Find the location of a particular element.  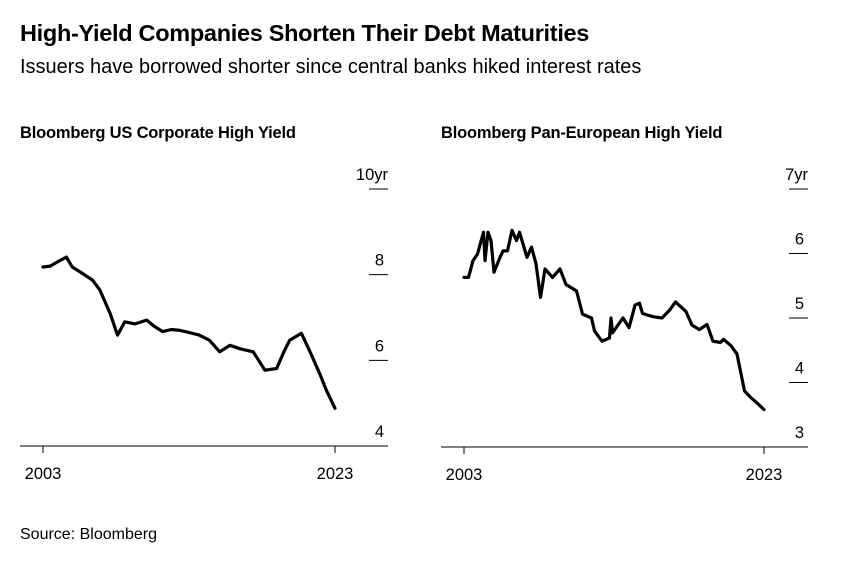

us-panel-title: Bloomberg US Corporate High Yield is located at coordinates (158, 133).